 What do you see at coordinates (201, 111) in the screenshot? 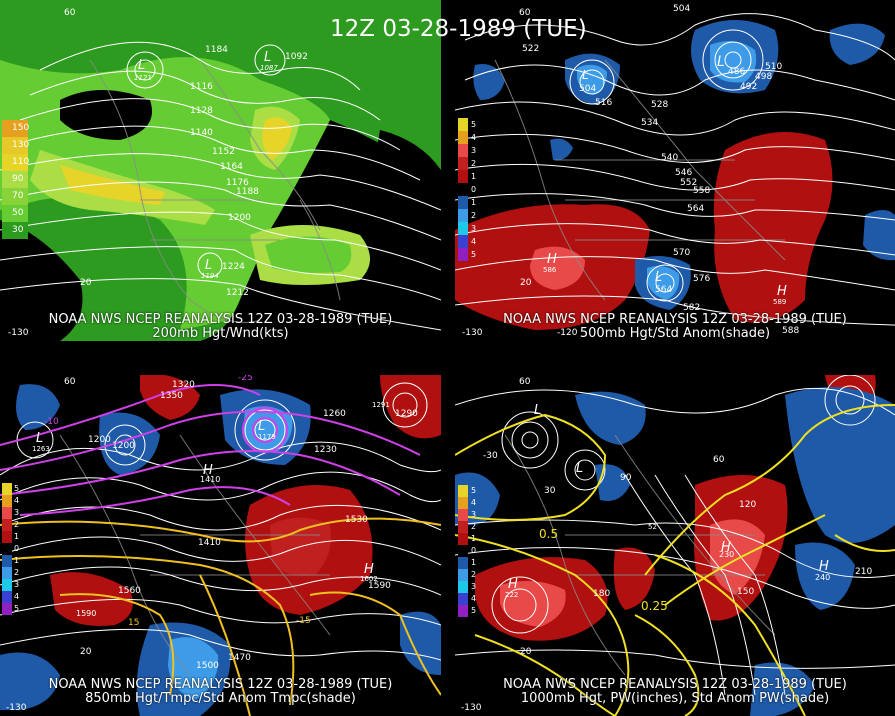
I see `contour-label: 1128` at bounding box center [201, 111].